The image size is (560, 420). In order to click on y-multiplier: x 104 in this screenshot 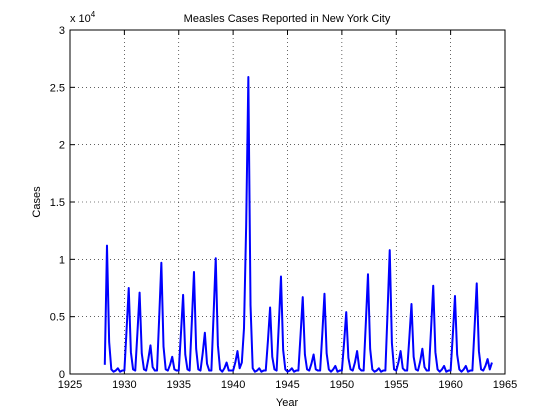, I will do `click(83, 17)`.